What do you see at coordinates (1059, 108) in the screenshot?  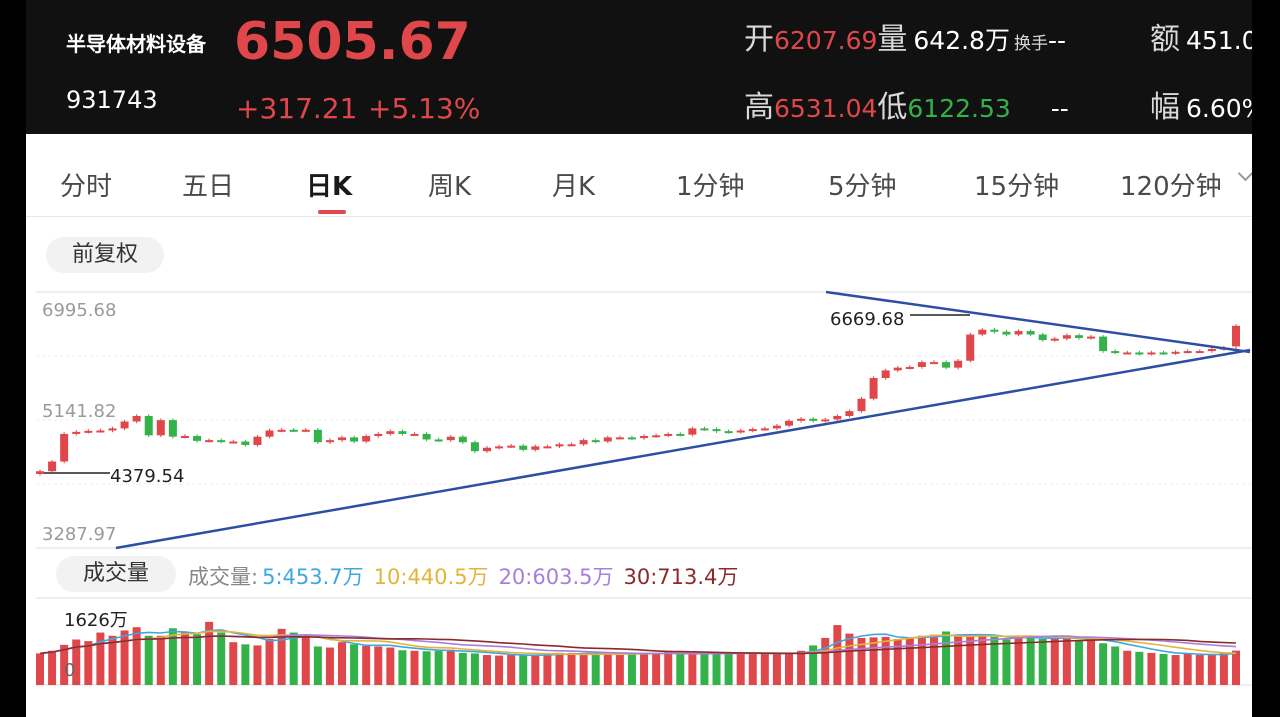 I see `volume-ratio-value: --` at bounding box center [1059, 108].